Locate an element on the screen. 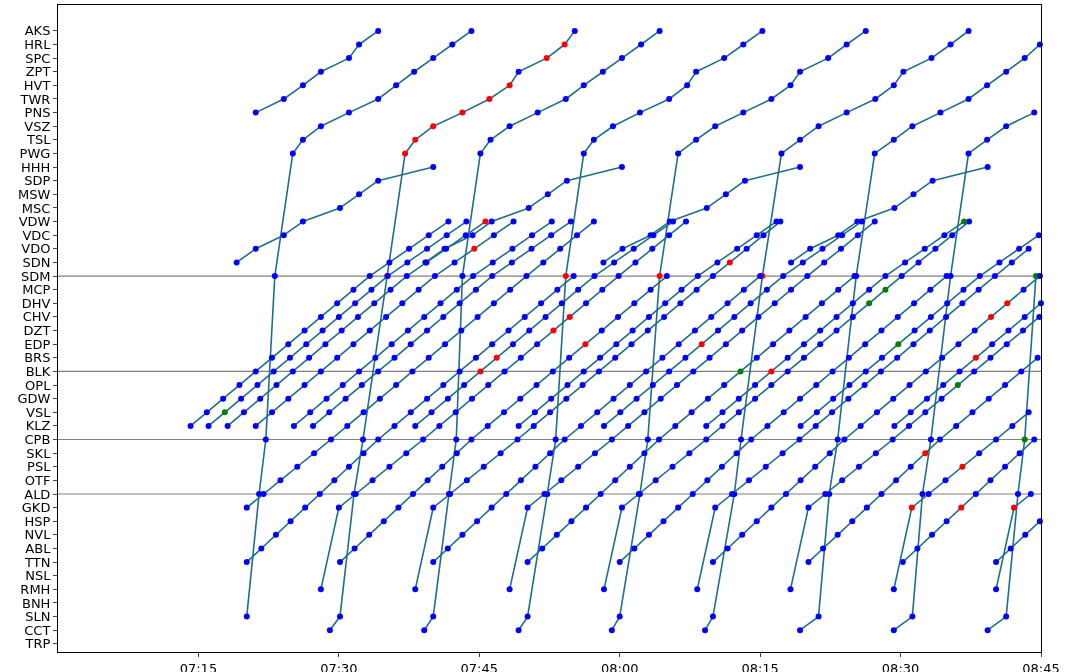  y-tick-label: VDW is located at coordinates (34, 222).